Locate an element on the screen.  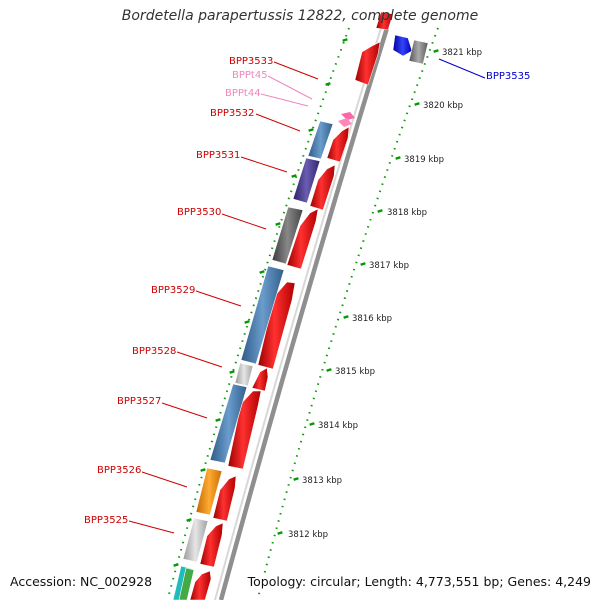
block-green is located at coordinates (186, 583).